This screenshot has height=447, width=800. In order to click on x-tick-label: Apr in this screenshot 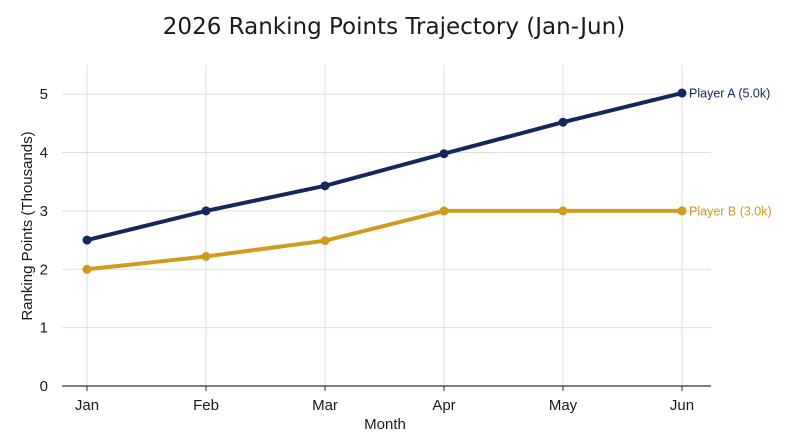, I will do `click(443, 405)`.